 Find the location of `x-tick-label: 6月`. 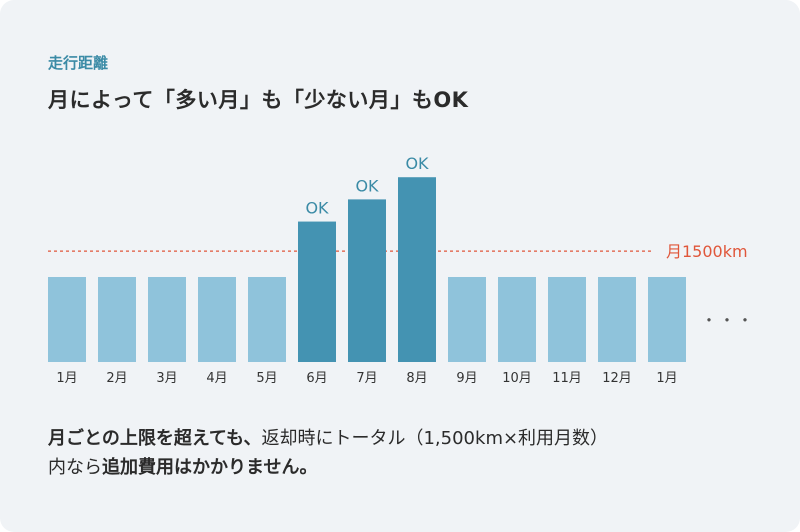

x-tick-label: 6月 is located at coordinates (316, 378).